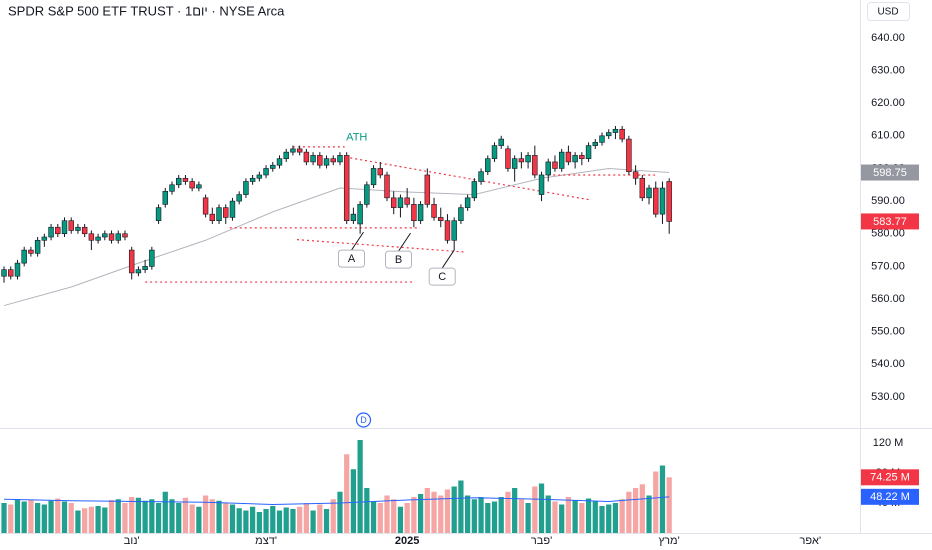  I want to click on callout-label: C, so click(442, 277).